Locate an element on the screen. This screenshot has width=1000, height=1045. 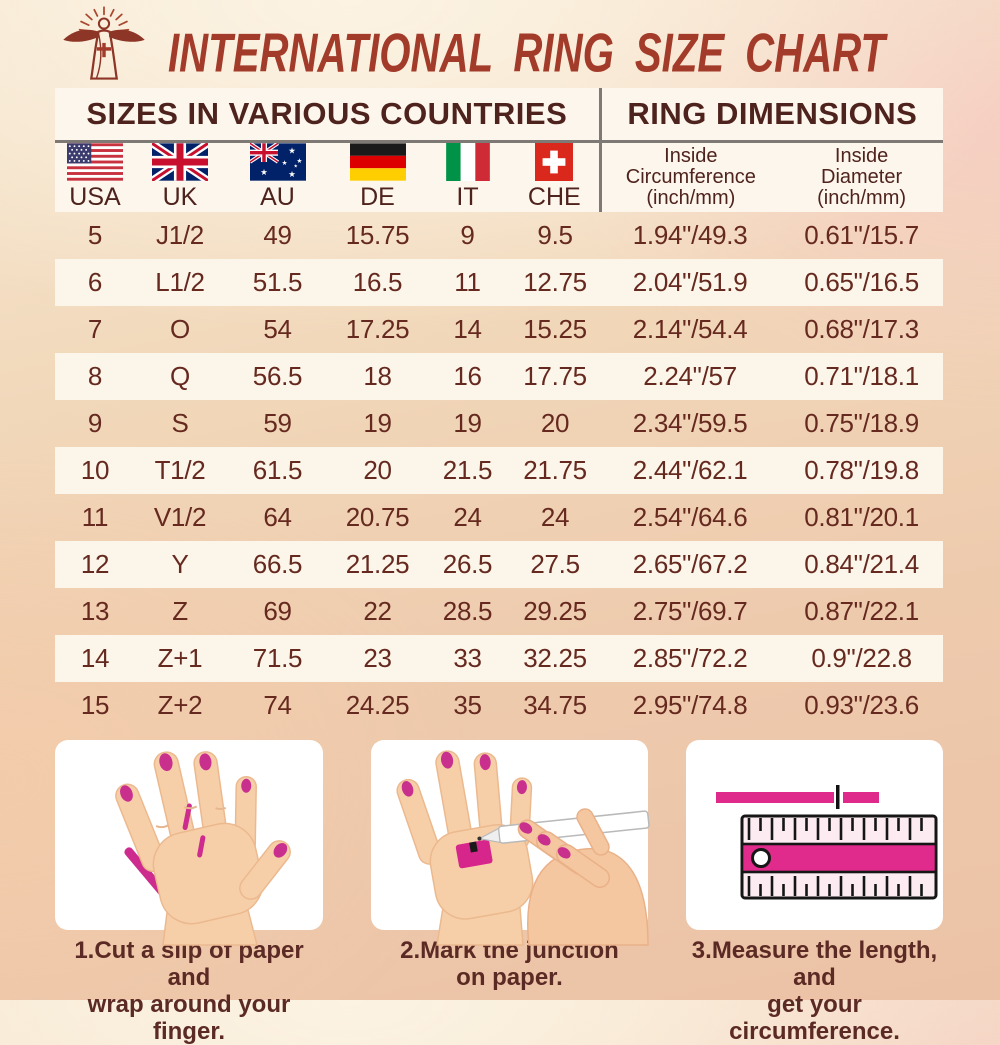
cell-diameter: 0.71"/18.1 is located at coordinates (862, 376).